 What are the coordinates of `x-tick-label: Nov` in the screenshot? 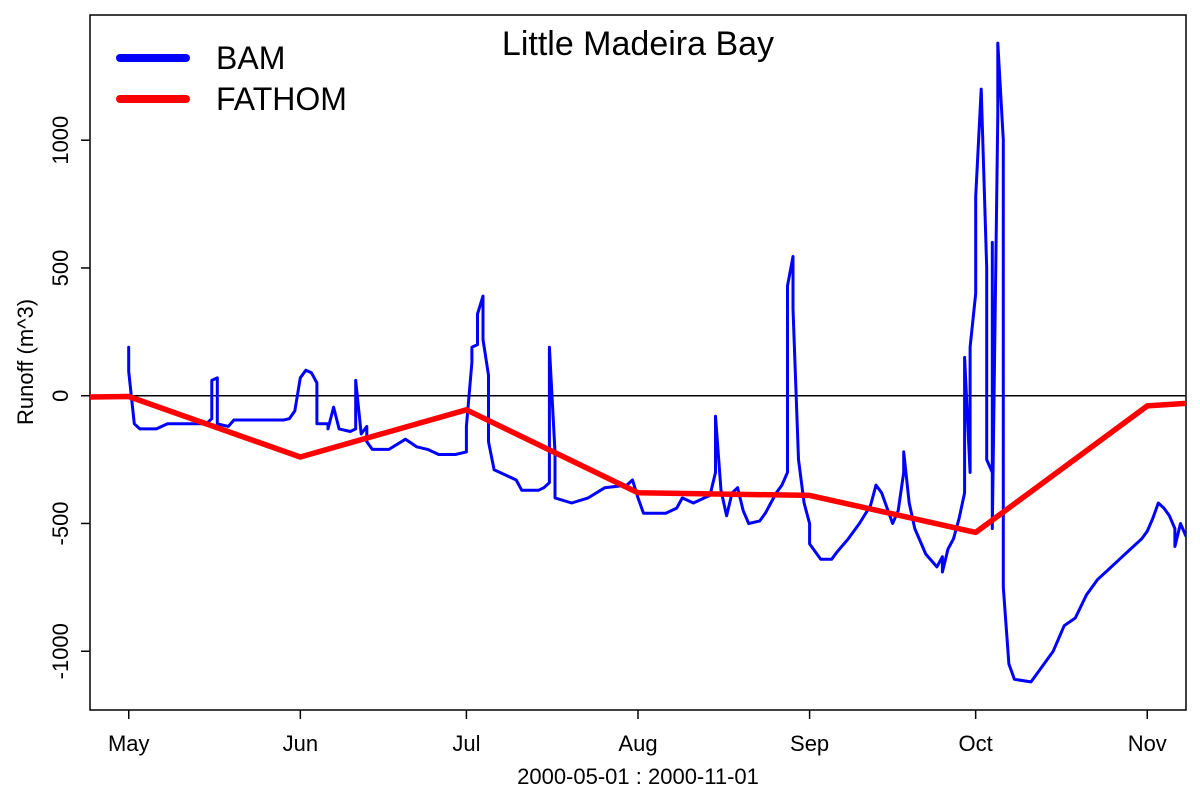 It's located at (1147, 743).